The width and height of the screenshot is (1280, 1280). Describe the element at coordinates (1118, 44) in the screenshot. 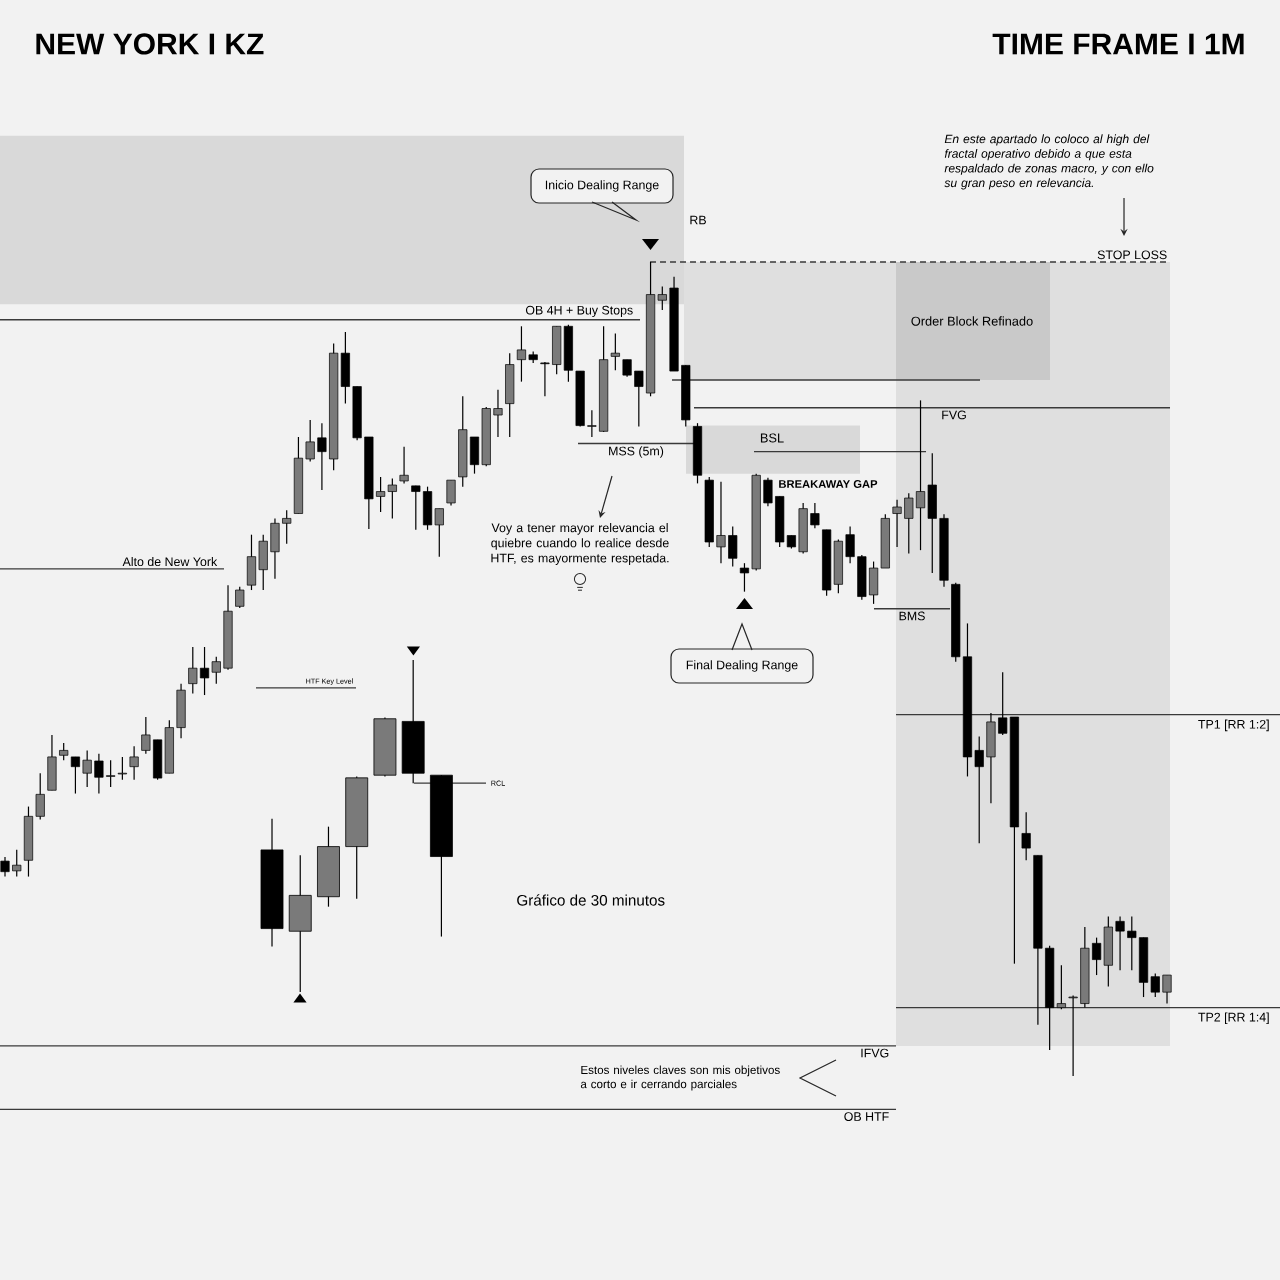

I see `chart-subtitle: TIME FRAME I 1M` at that location.